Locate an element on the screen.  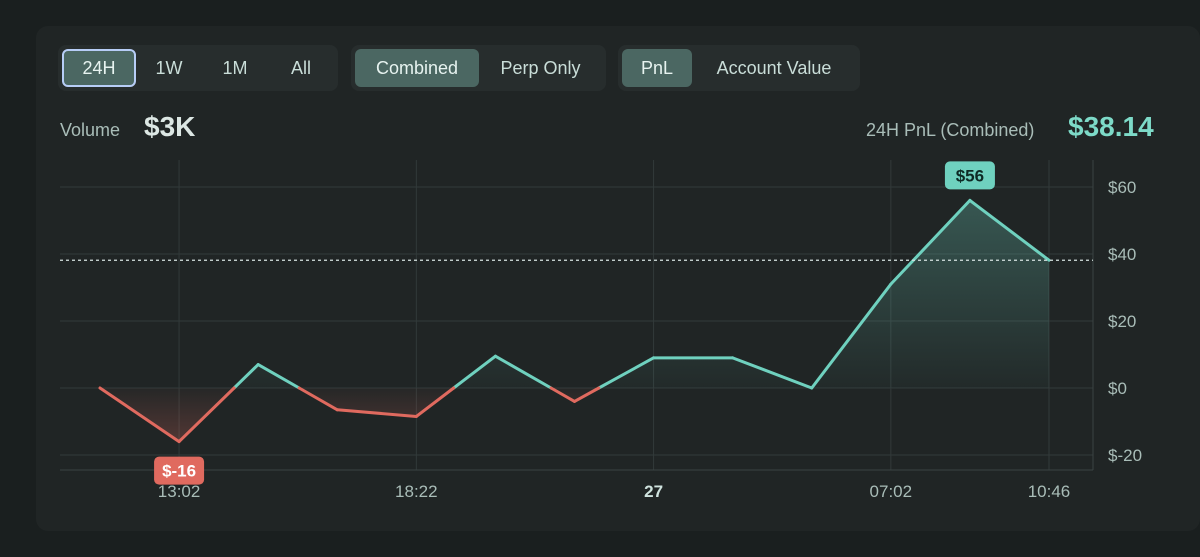
min-value-badge: $-16 is located at coordinates (179, 471).